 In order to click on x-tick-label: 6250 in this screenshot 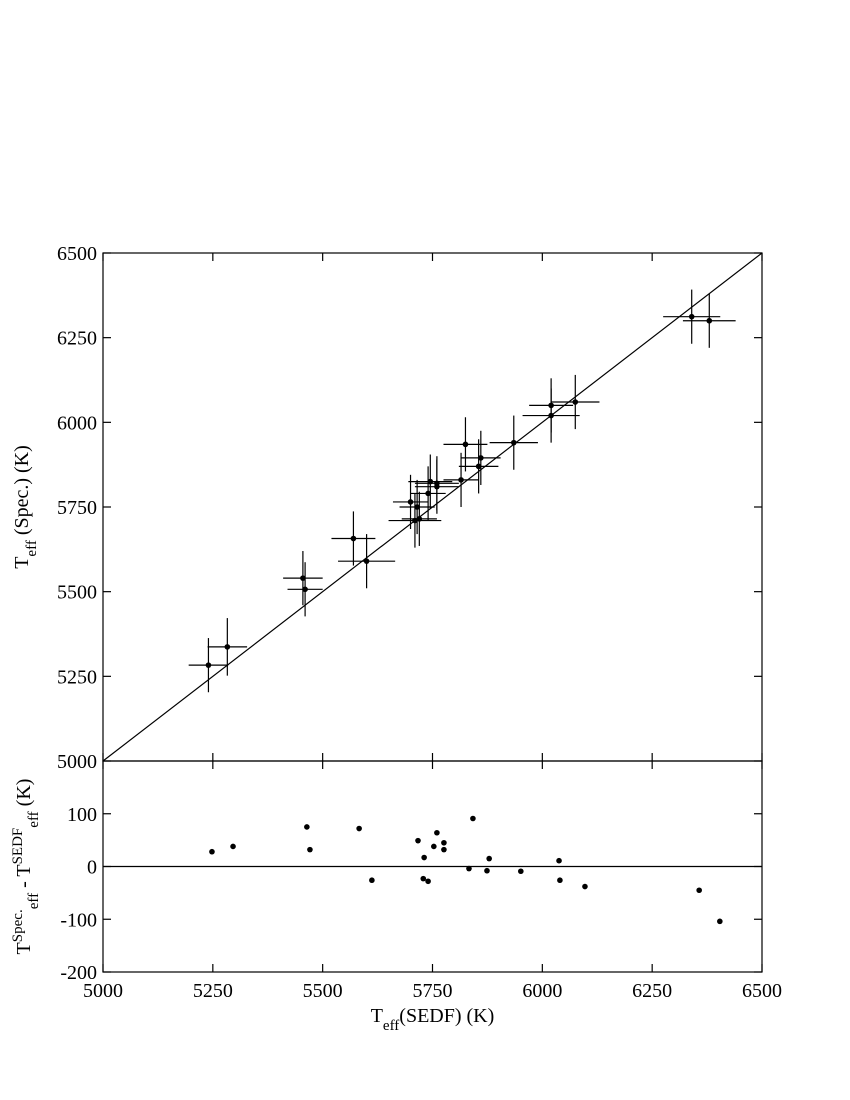, I will do `click(652, 991)`.